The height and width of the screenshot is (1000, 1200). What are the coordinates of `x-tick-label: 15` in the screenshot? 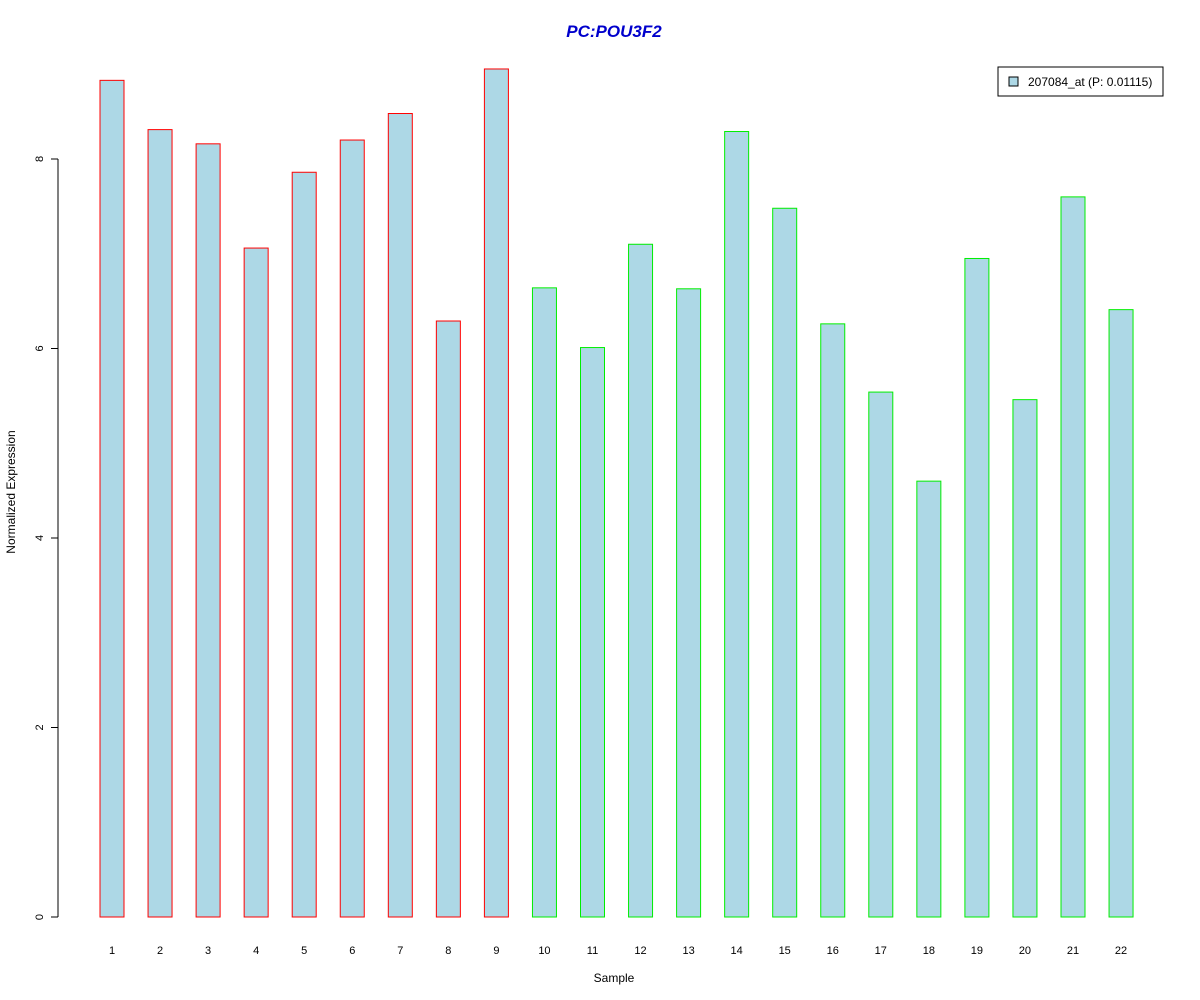 It's located at (785, 951).